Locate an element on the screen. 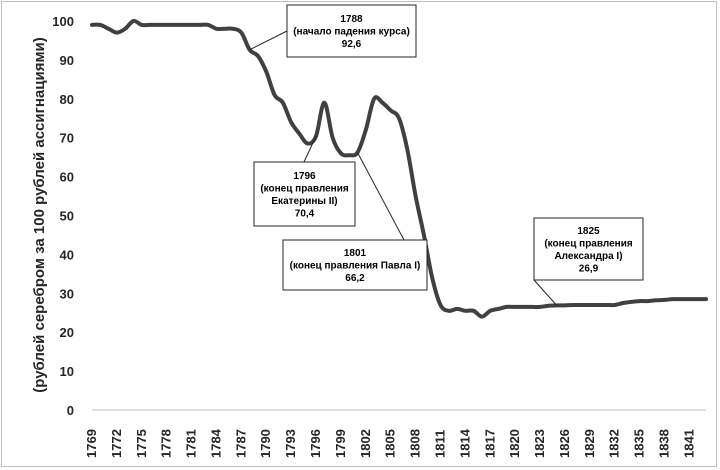 The image size is (720, 470). x-tick-label: 1808 is located at coordinates (415, 443).